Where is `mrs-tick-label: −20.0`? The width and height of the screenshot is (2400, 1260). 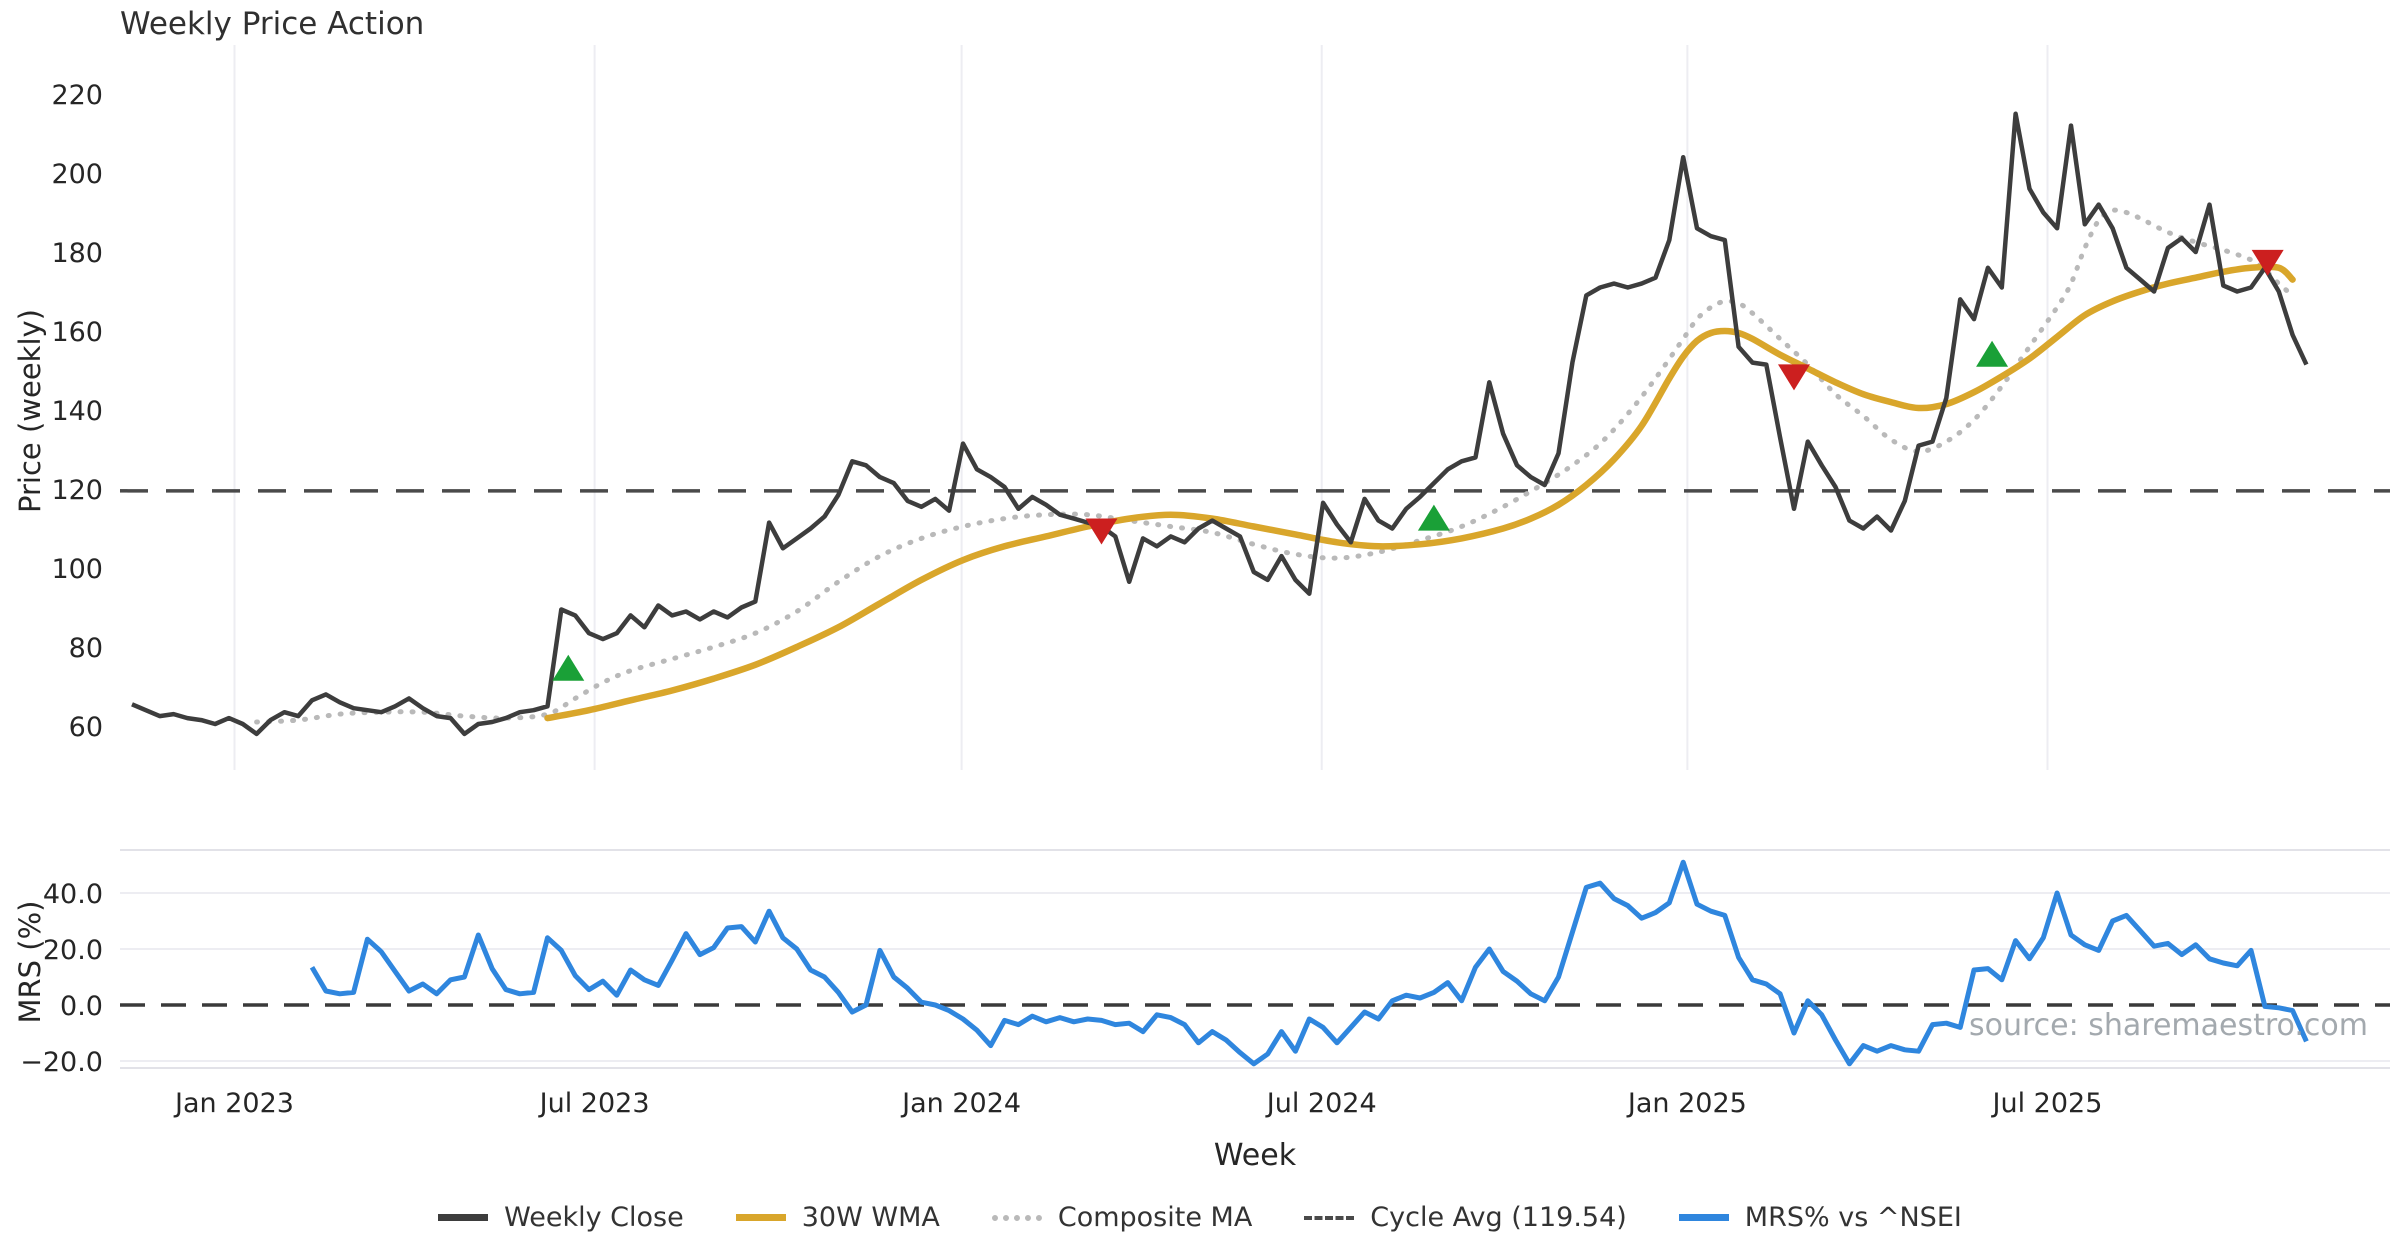 mrs-tick-label: −20.0 is located at coordinates (61, 1062).